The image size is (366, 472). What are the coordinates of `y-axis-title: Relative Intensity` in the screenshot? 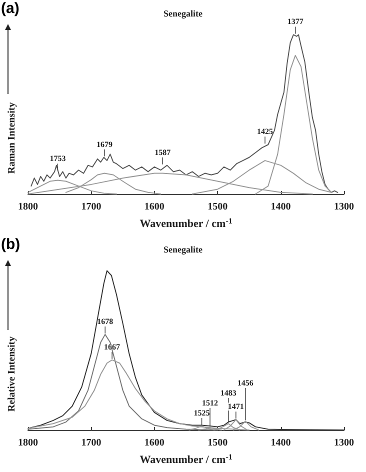 It's located at (12, 374).